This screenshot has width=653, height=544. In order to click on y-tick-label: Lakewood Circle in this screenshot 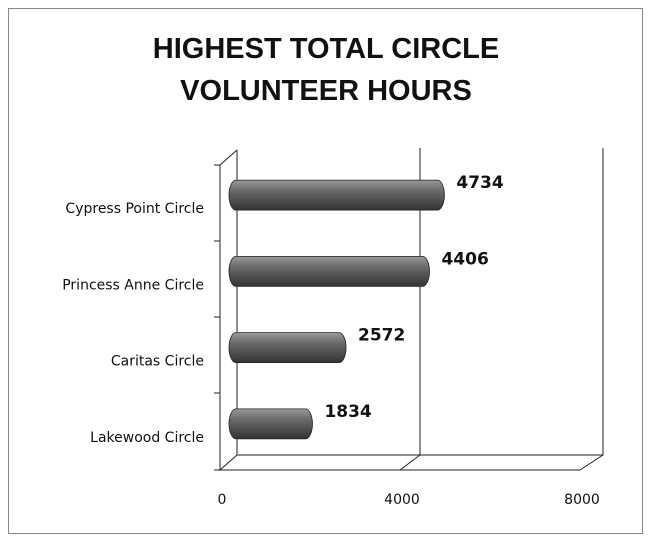, I will do `click(147, 438)`.